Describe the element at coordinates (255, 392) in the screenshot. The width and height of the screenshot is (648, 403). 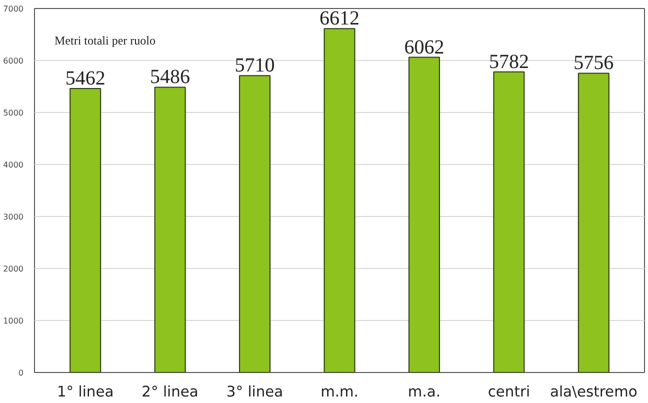
I see `x-tick-label: 3° linea` at that location.